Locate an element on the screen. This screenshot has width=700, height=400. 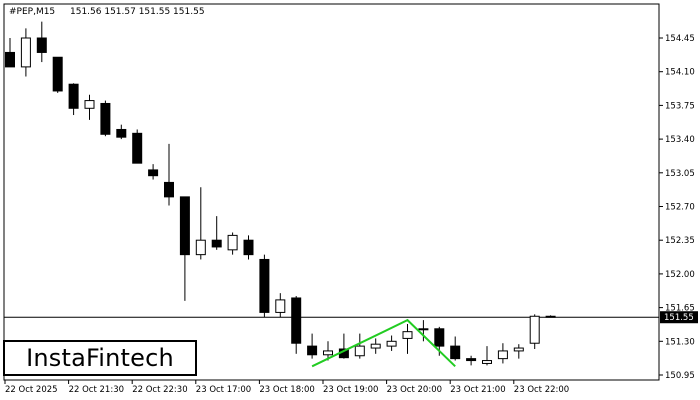
ohlc-readout: 151.56 151.57 151.55 151.55 is located at coordinates (137, 12).